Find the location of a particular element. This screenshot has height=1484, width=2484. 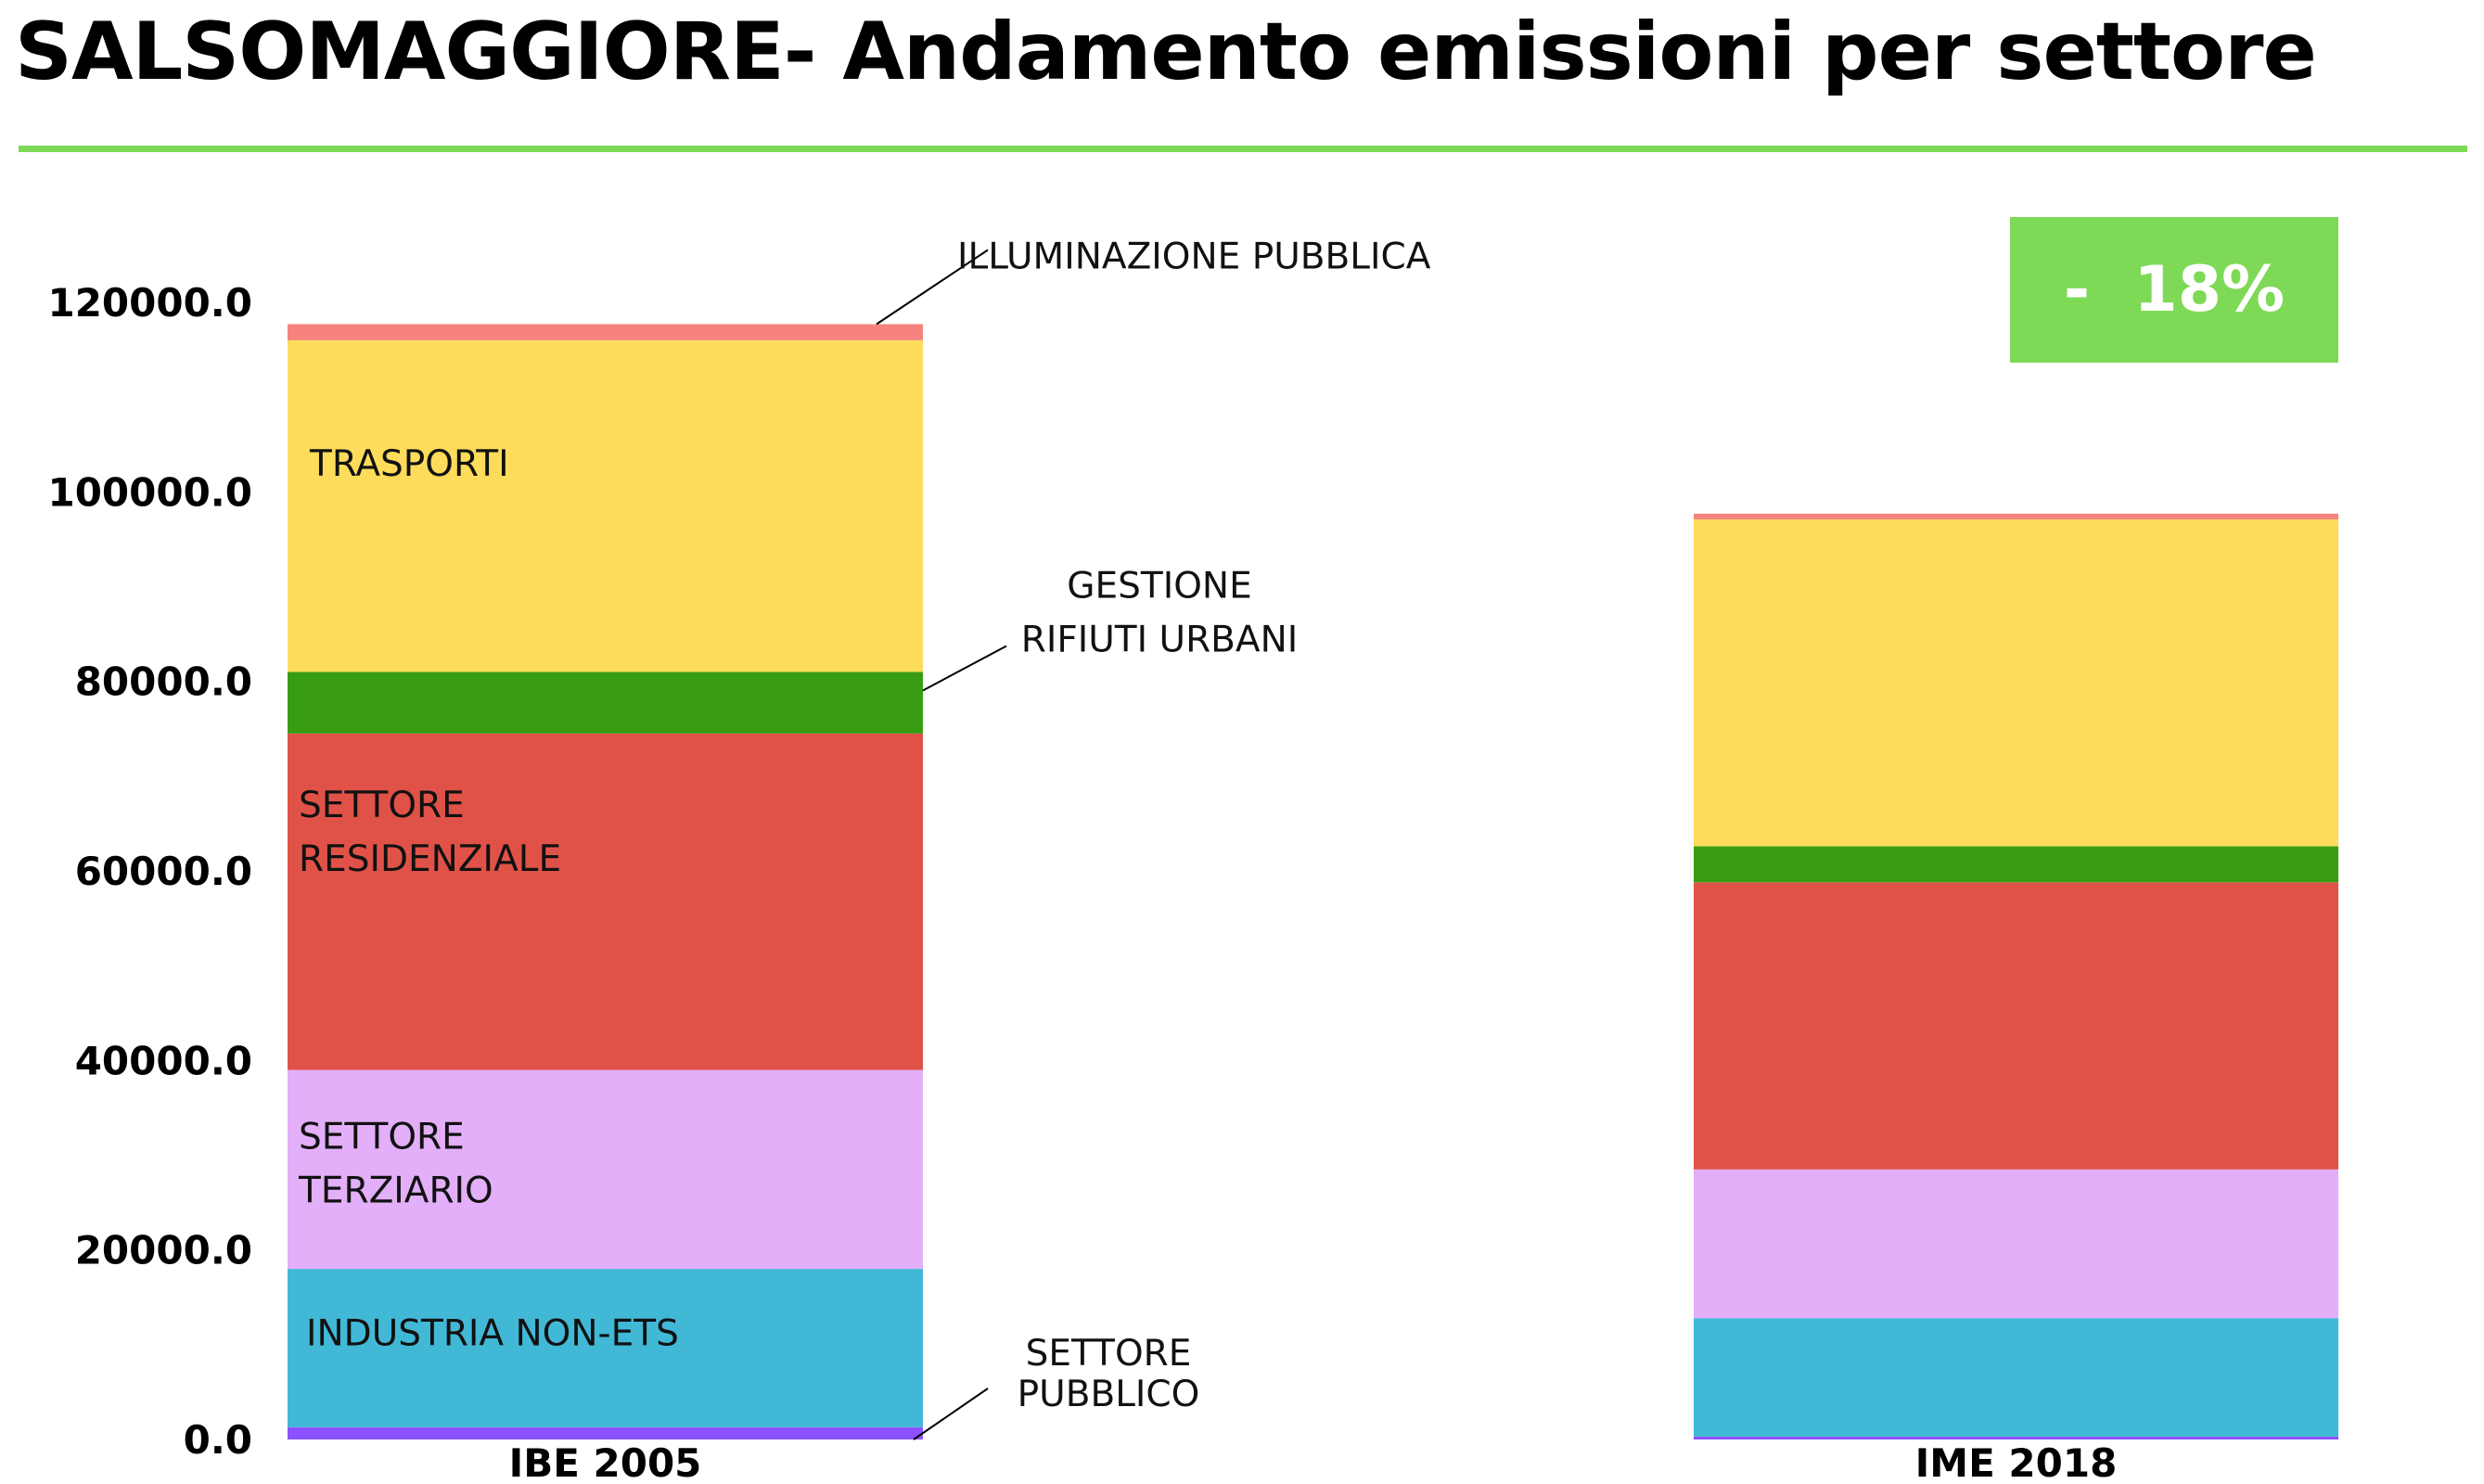

x-tick-label: IBE 2005 is located at coordinates (605, 1462).